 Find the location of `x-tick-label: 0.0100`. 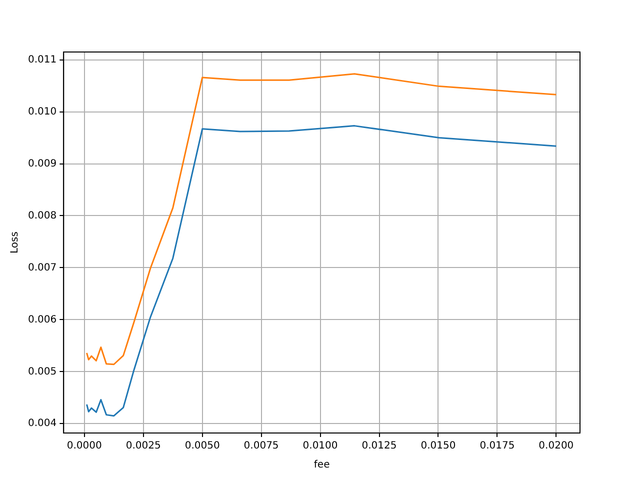

x-tick-label: 0.0100 is located at coordinates (320, 446).